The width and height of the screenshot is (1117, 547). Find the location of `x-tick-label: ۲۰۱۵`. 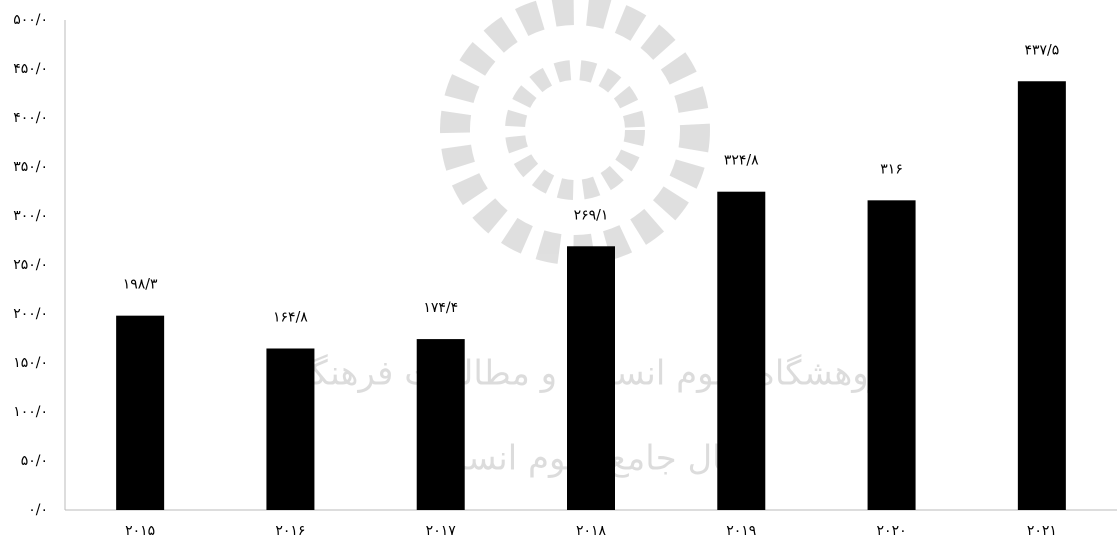

x-tick-label: ۲۰۱۵ is located at coordinates (140, 531).